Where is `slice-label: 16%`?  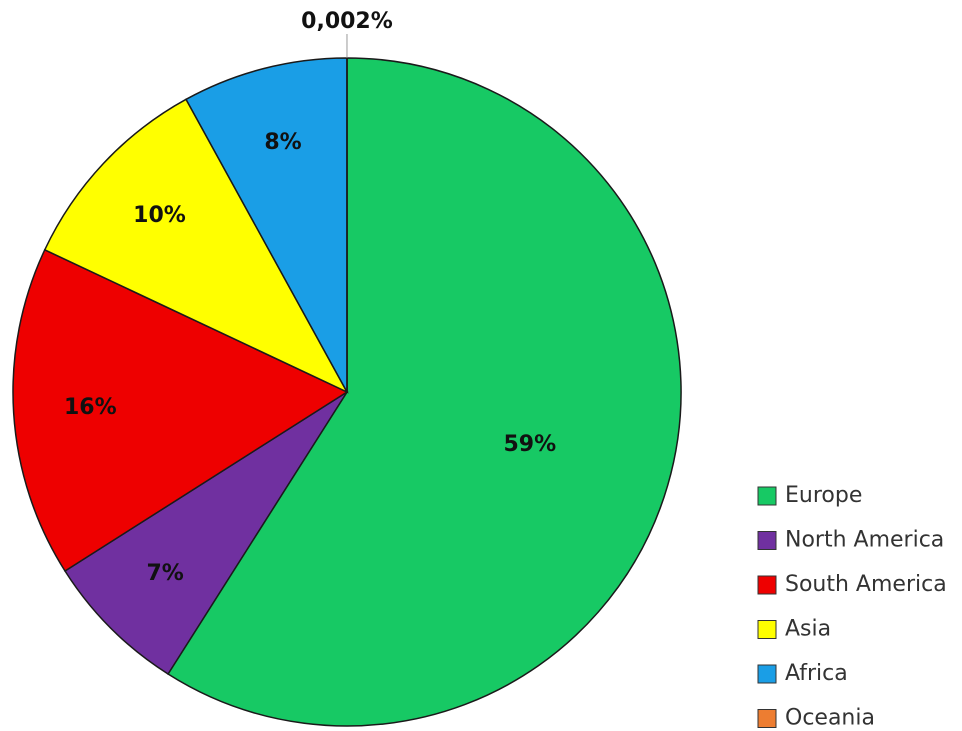
slice-label: 16% is located at coordinates (90, 407).